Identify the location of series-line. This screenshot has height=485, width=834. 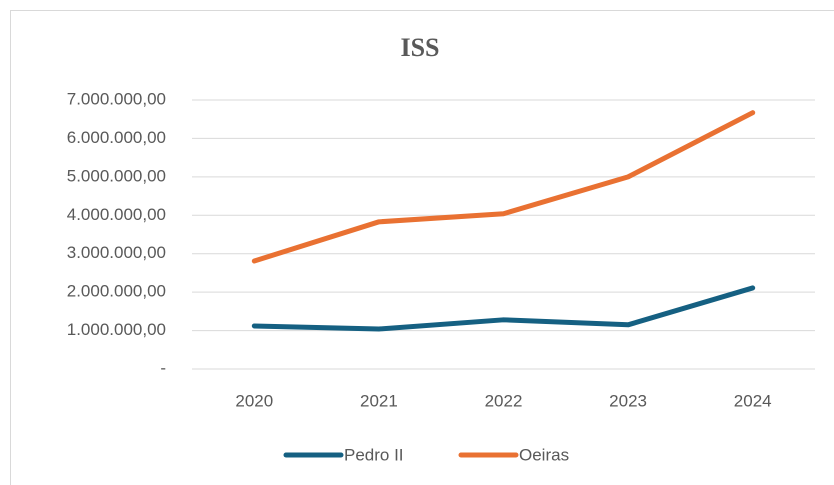
(503, 308).